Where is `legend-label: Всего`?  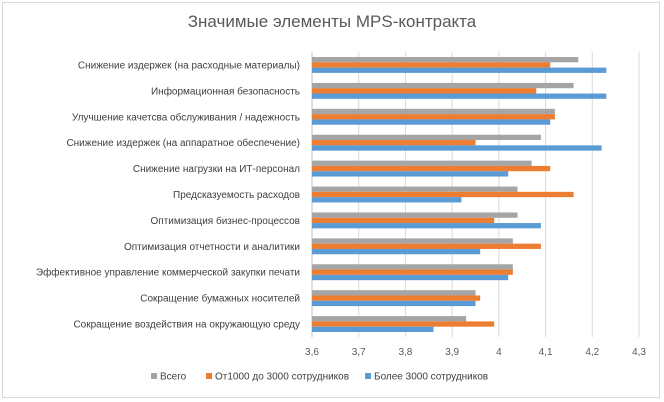 legend-label: Всего is located at coordinates (173, 377).